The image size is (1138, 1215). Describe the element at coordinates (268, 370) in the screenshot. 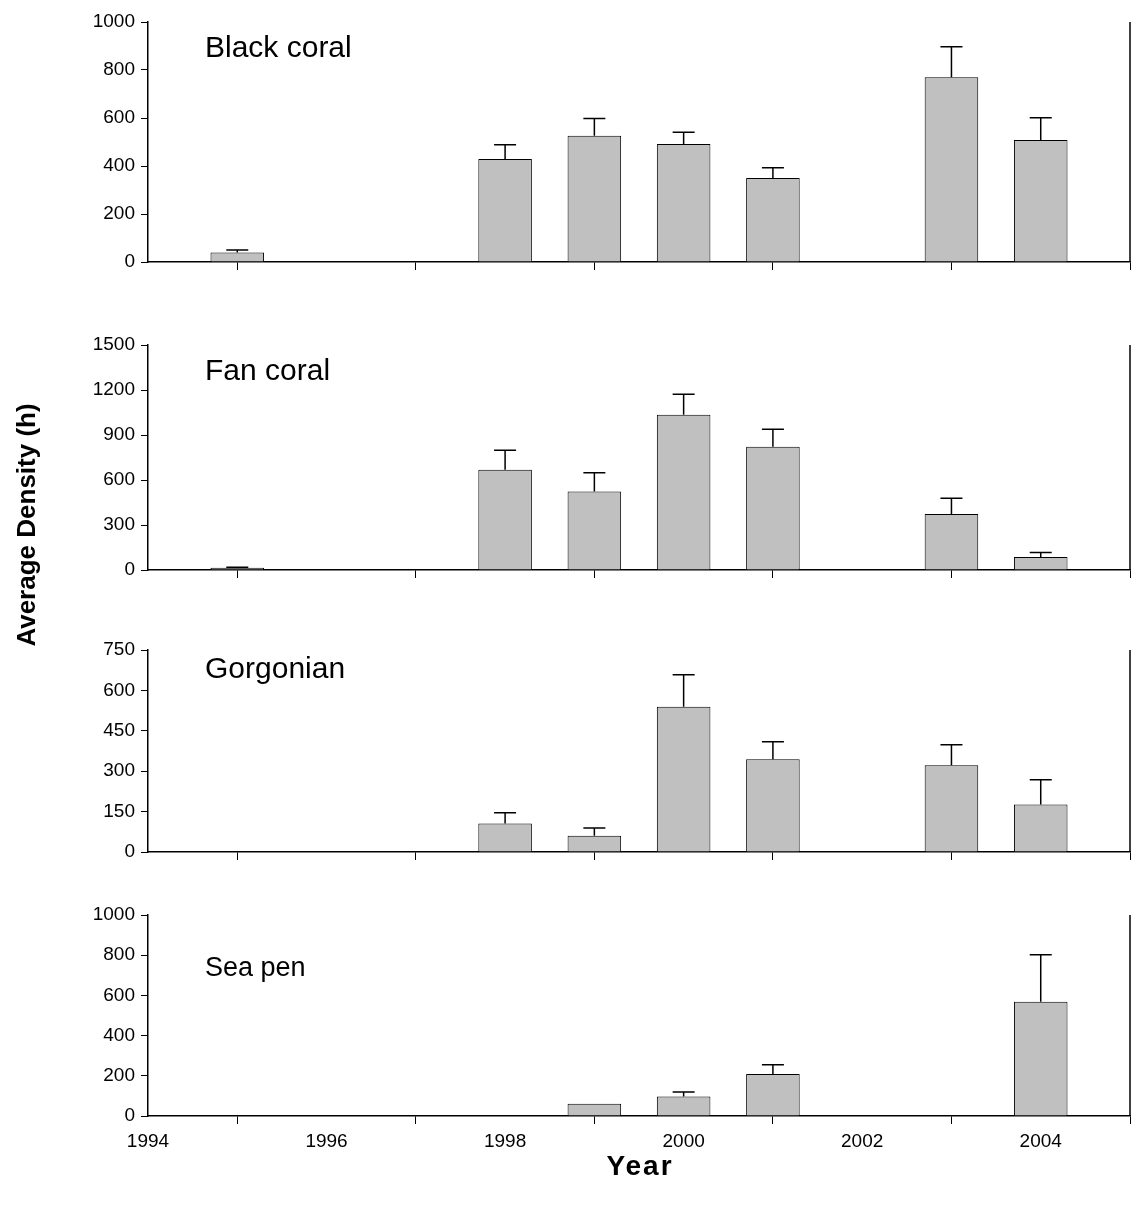

I see `chart-title: Fan coral` at that location.